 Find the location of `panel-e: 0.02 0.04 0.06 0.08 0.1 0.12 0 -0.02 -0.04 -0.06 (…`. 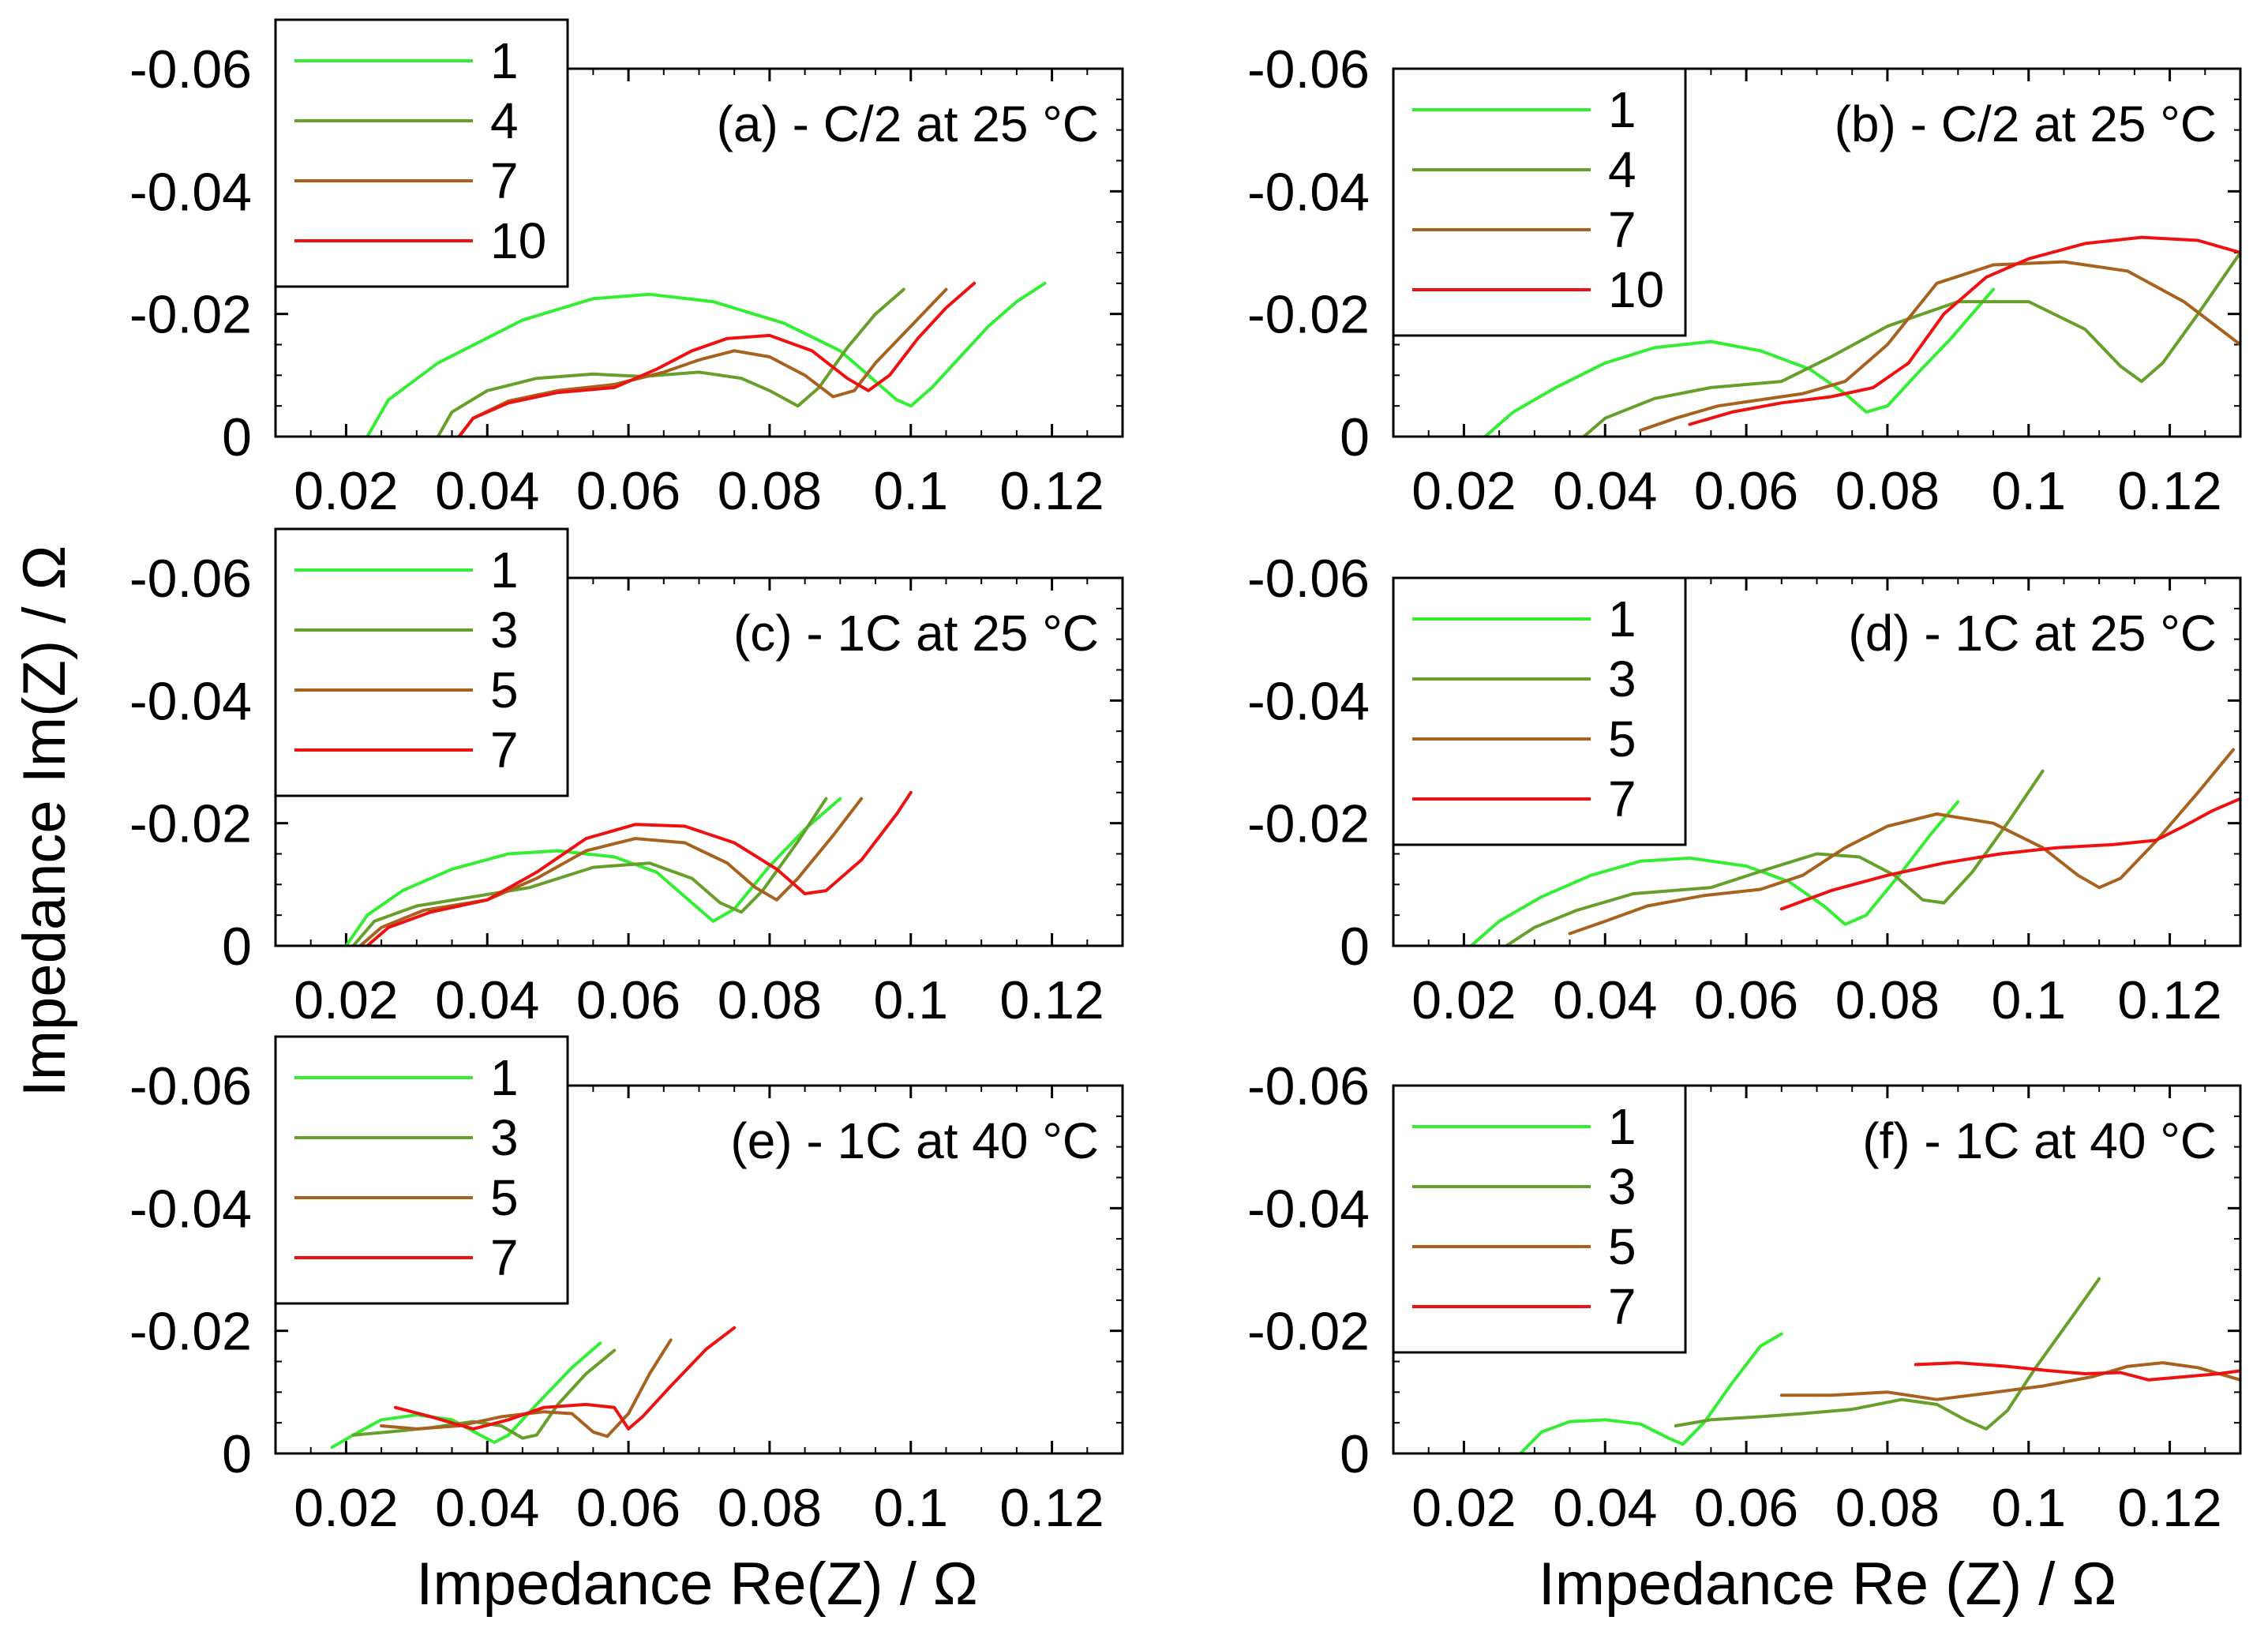

panel-e: 0.02 0.04 0.06 0.08 0.1 0.12 0 -0.02 -0.04 -0.06 (… is located at coordinates (626, 1286).